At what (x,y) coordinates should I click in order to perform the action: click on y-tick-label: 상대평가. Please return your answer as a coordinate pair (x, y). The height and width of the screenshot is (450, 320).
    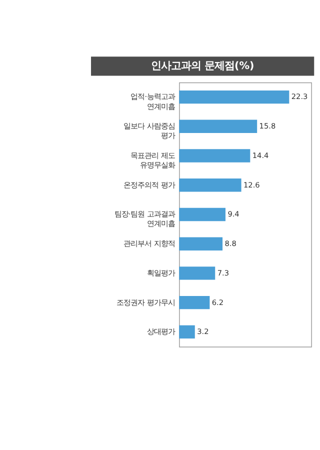
    Looking at the image, I should click on (161, 331).